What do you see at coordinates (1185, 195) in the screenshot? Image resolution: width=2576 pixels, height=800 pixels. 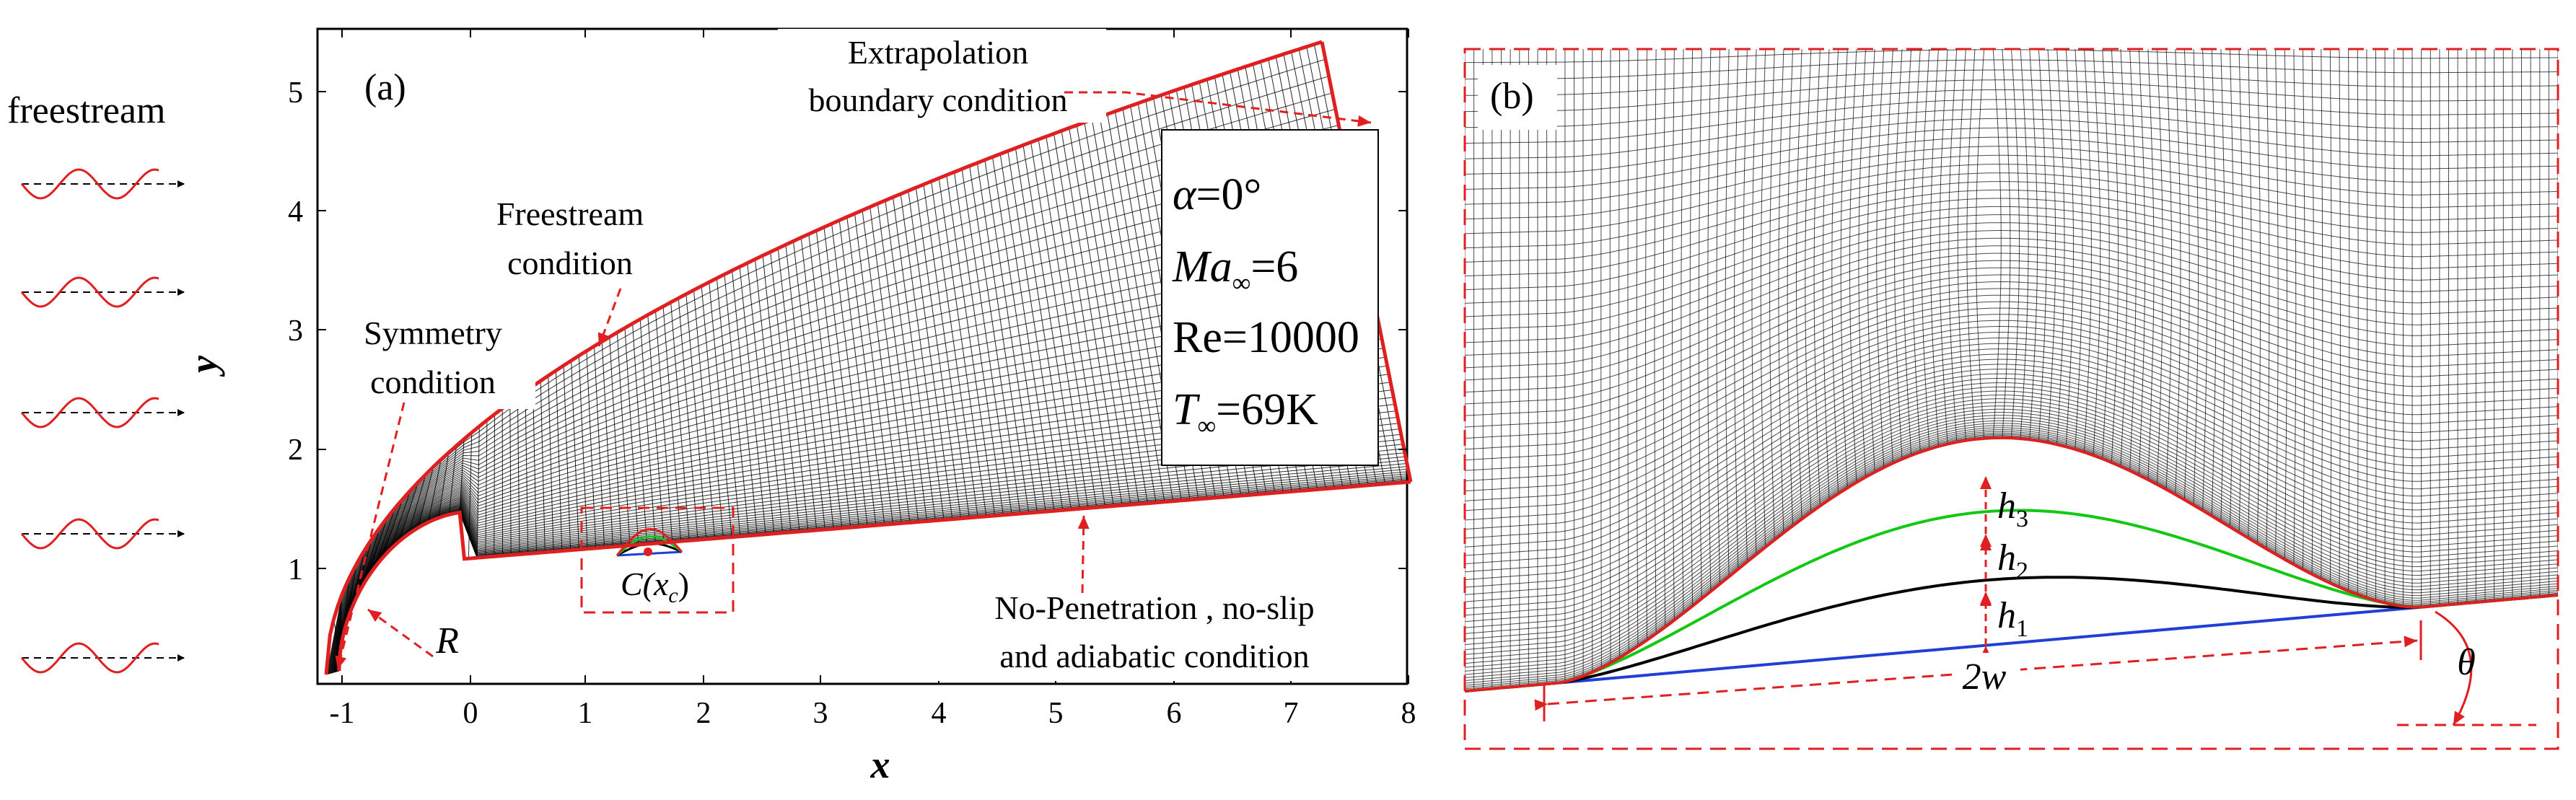 I see `alpha-symbol: α` at bounding box center [1185, 195].